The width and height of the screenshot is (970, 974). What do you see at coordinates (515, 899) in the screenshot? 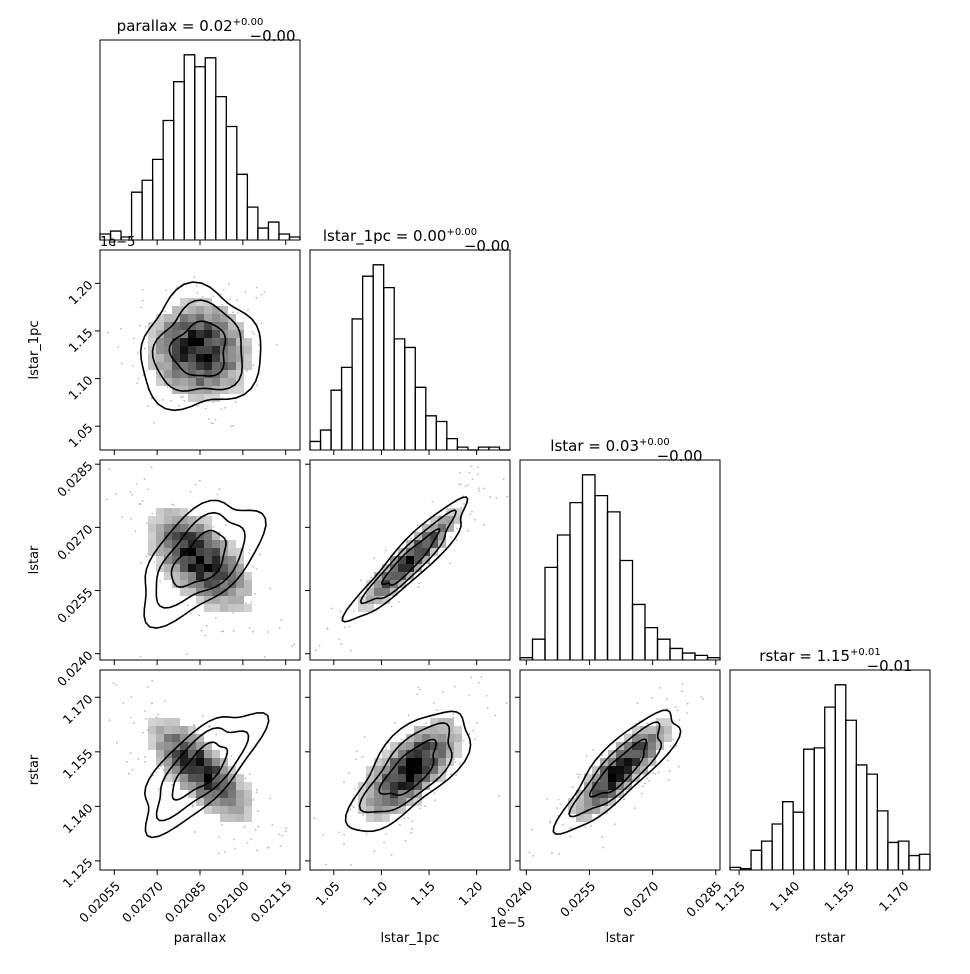
I see `x-tick-label-lstar: 0.0240` at bounding box center [515, 899].